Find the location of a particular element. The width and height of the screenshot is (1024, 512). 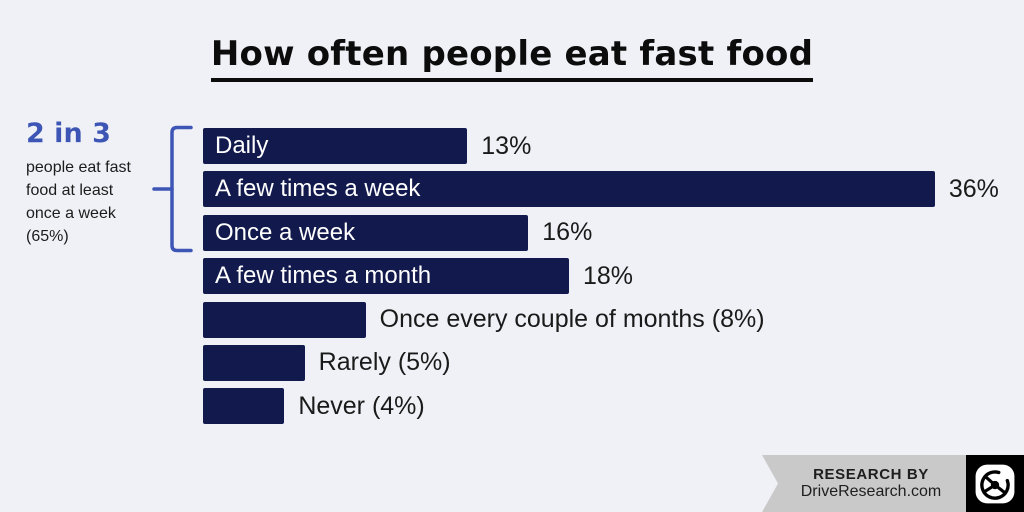

page-title: How often people eat fast food is located at coordinates (512, 58).